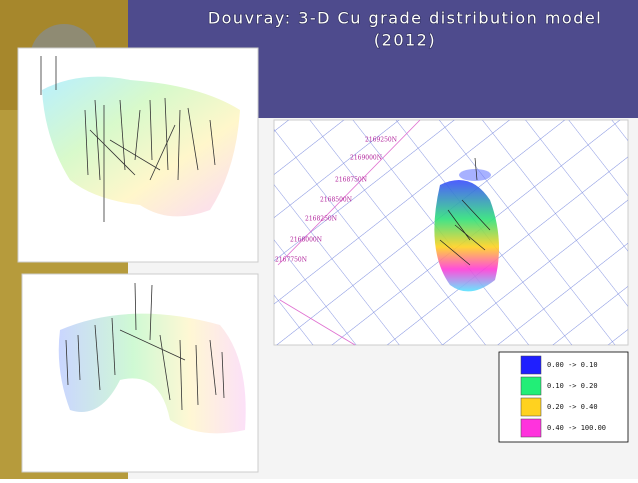 The image size is (638, 483). Describe the element at coordinates (306, 240) in the screenshot. I see `grid-label: 2168000N` at that location.